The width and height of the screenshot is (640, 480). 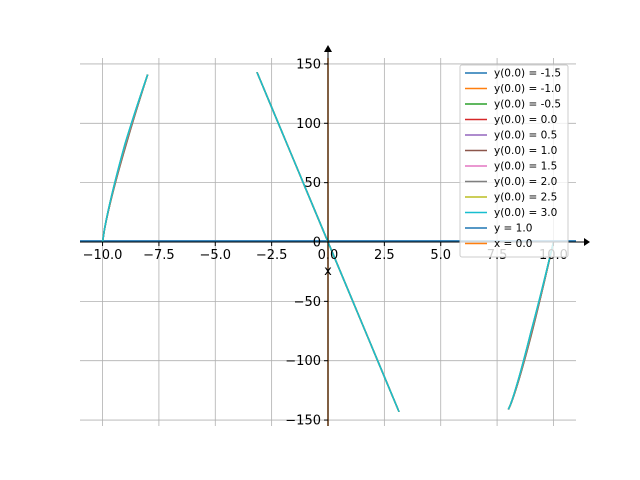 What do you see at coordinates (308, 124) in the screenshot?
I see `y-tick-label: 100` at bounding box center [308, 124].